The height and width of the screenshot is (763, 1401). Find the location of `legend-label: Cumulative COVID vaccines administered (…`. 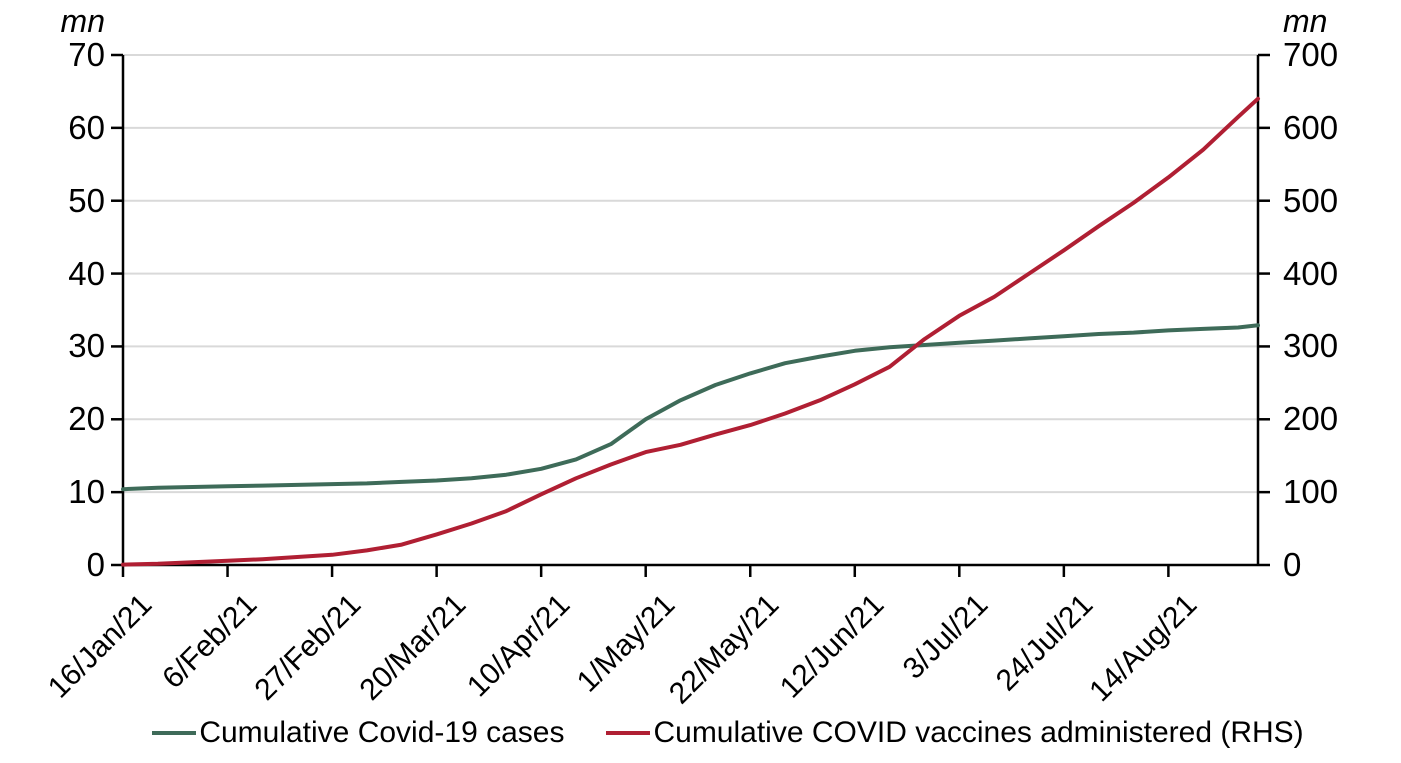

legend-label: Cumulative COVID vaccines administered (… is located at coordinates (978, 732).